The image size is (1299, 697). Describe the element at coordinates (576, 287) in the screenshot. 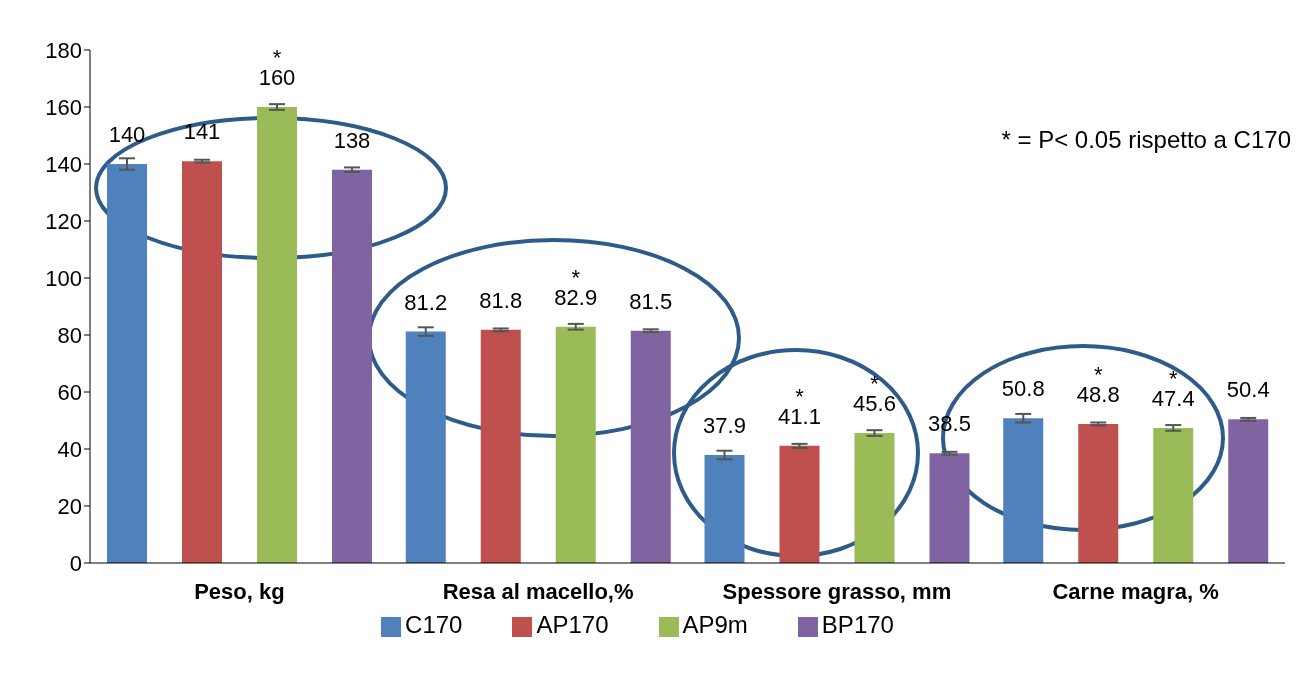

I see `data-label: * 82.9` at that location.